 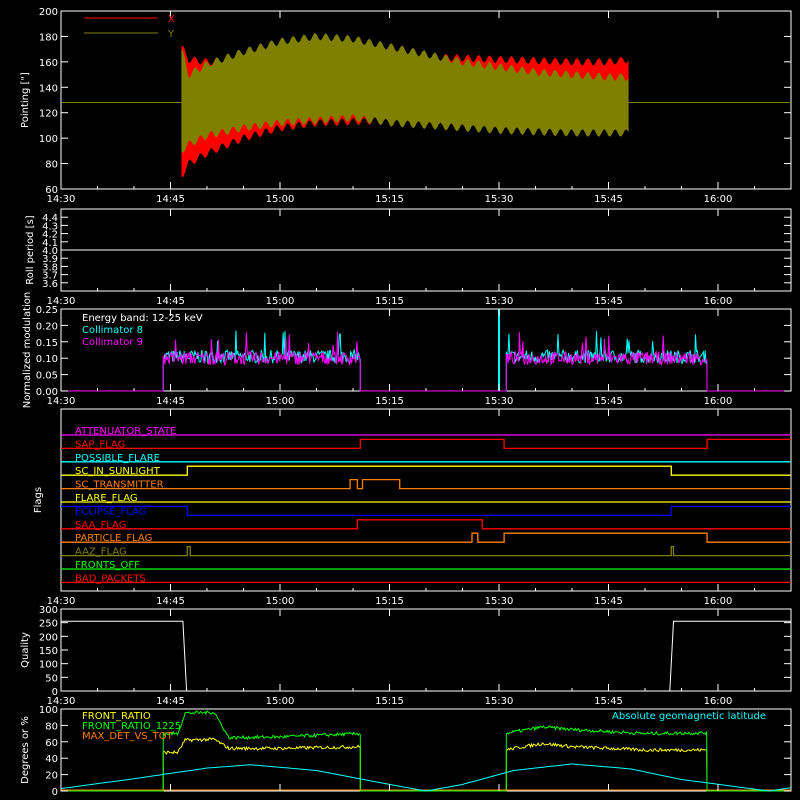 I want to click on pointing-xtick-label: 15:30, so click(x=499, y=199).